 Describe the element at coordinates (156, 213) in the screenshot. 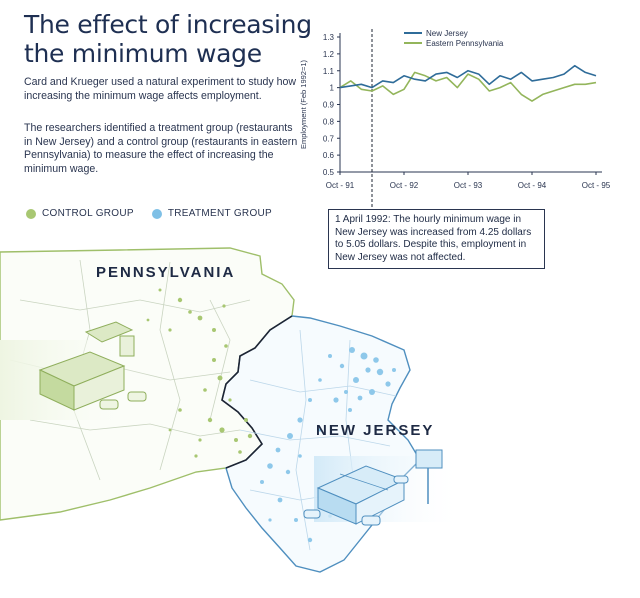

I see `treatment-dot-icon` at that location.